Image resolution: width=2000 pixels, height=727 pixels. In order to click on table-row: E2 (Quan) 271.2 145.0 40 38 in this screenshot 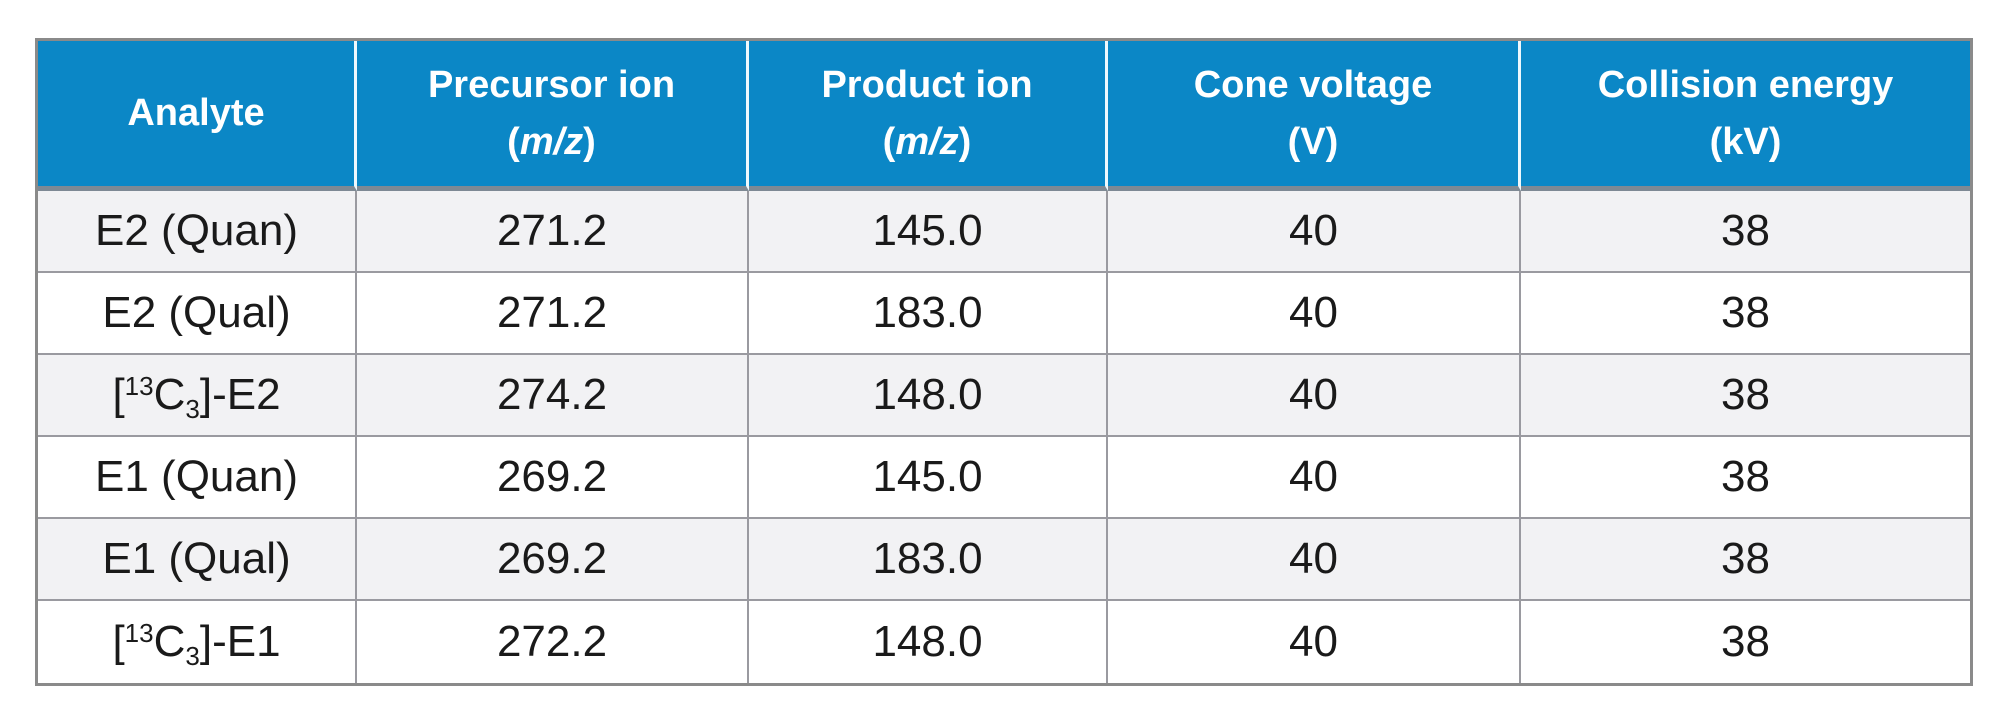, I will do `click(1004, 232)`.